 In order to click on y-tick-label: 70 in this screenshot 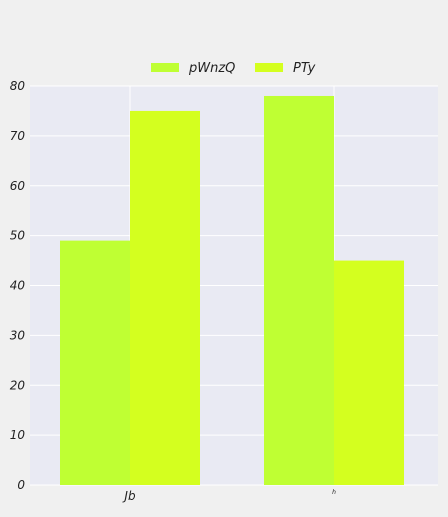, I will do `click(18, 136)`.